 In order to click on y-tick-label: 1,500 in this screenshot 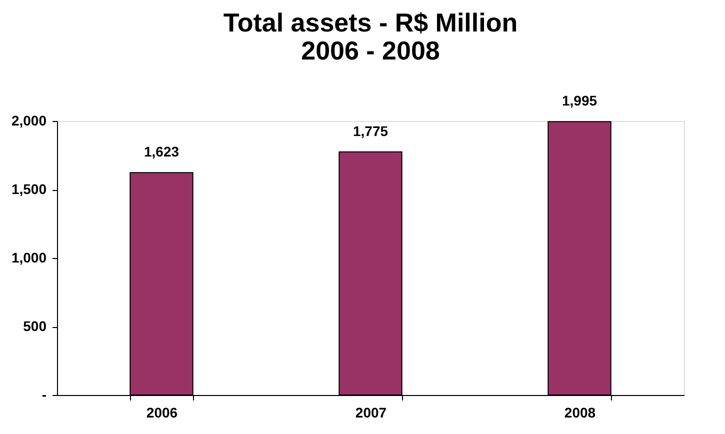, I will do `click(29, 189)`.